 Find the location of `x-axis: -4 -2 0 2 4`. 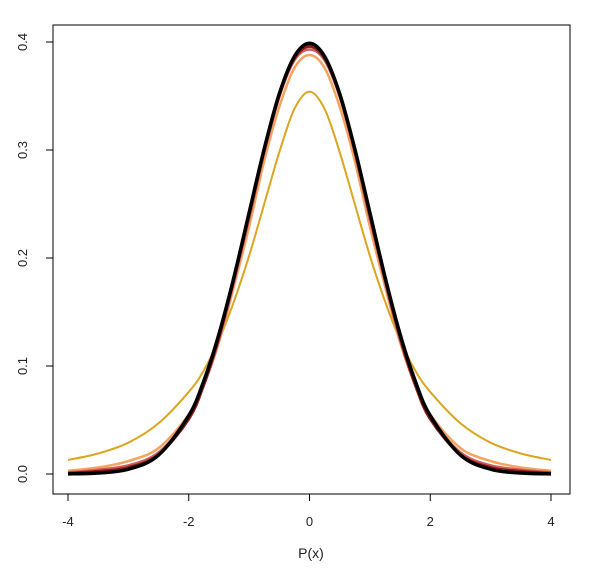

x-axis: -4 -2 0 2 4 is located at coordinates (308, 511).